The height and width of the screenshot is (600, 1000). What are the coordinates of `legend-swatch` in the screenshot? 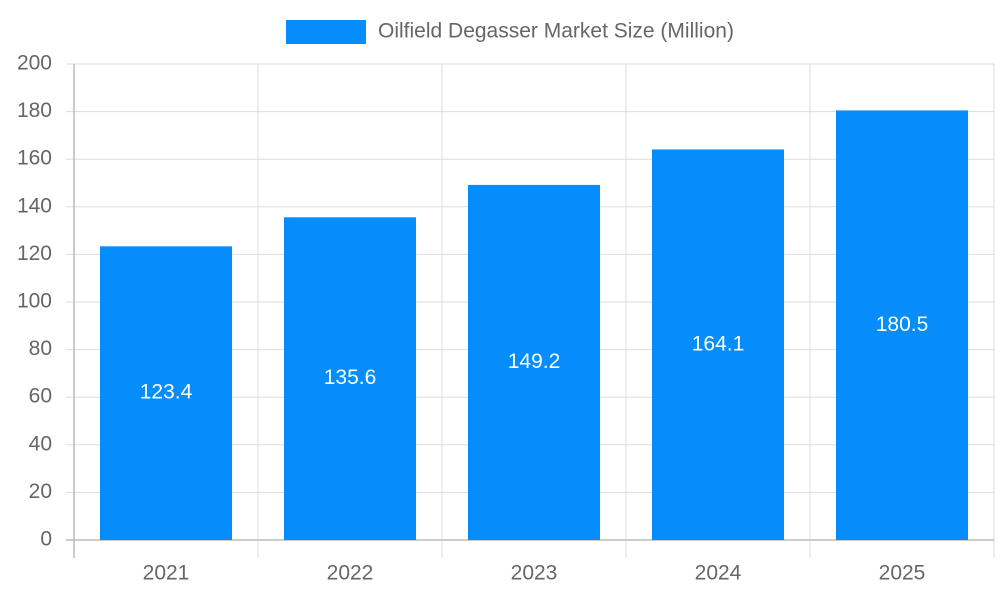 It's located at (326, 32).